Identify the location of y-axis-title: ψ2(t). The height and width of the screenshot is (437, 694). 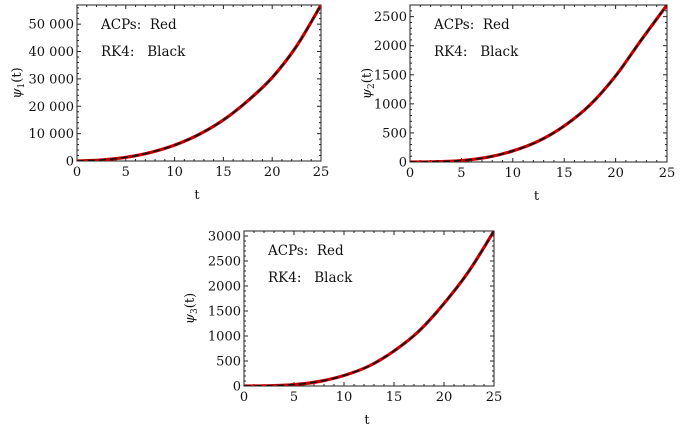
(368, 83).